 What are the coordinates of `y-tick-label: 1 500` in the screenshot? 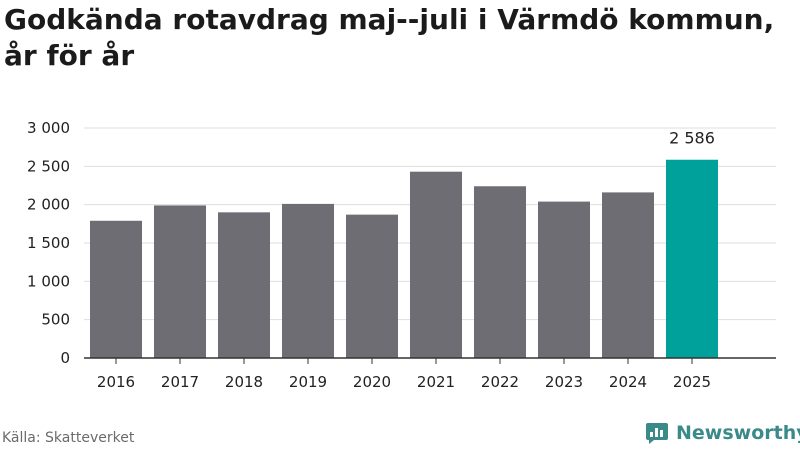 It's located at (48, 243).